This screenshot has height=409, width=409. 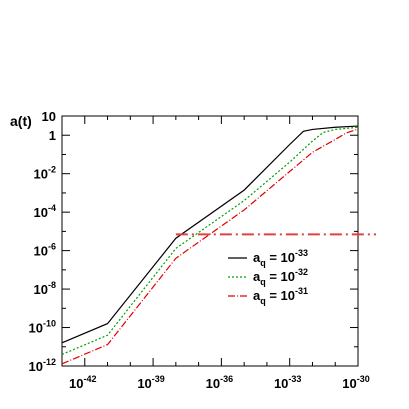 I want to click on x-tick-label-exp: -30, so click(x=363, y=379).